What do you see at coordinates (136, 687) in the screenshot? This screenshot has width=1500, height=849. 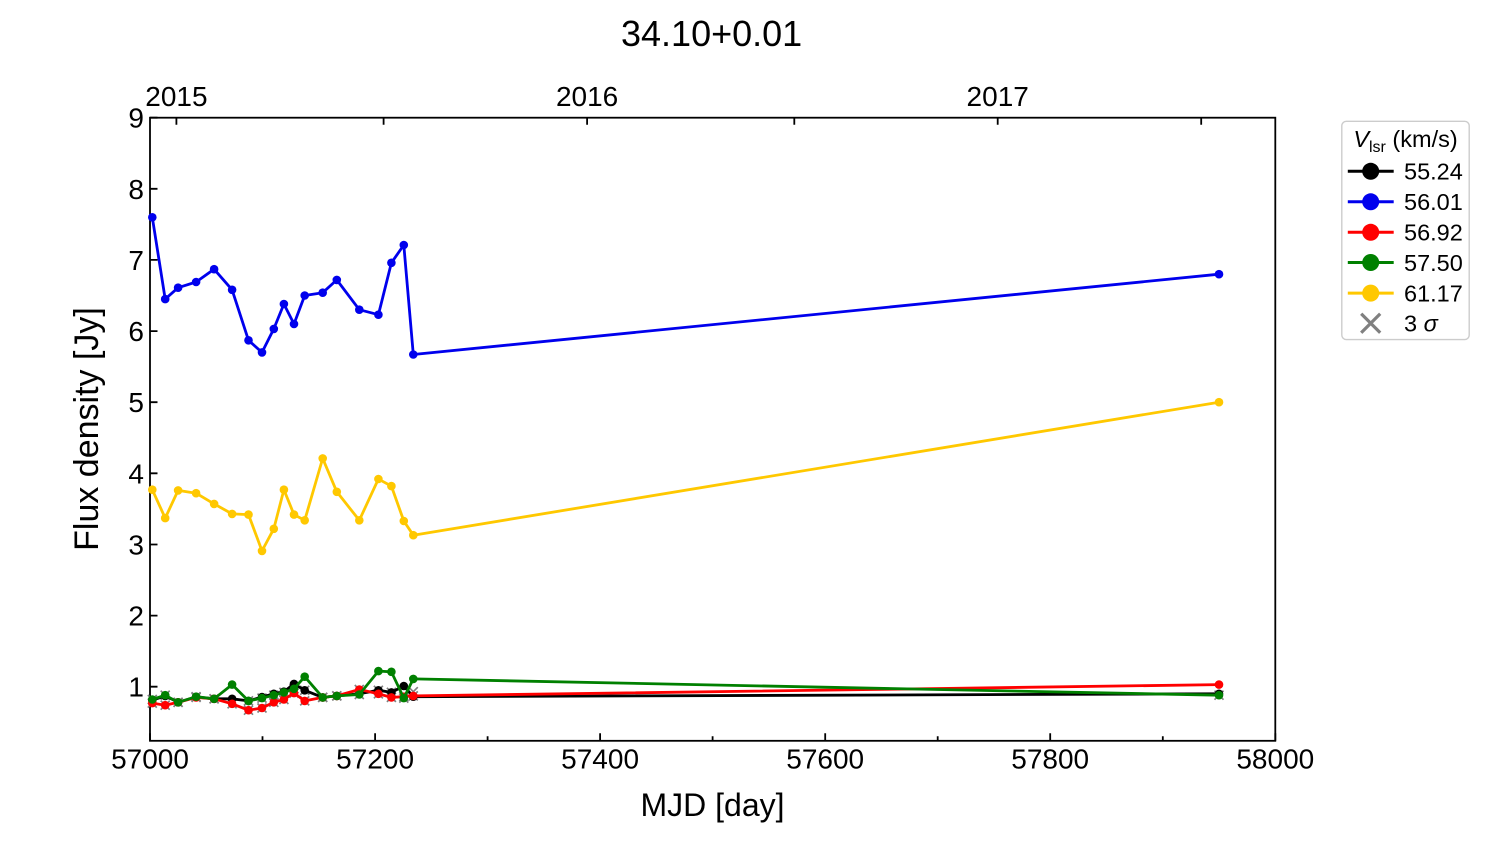 I see `svg-text: 1` at bounding box center [136, 687].